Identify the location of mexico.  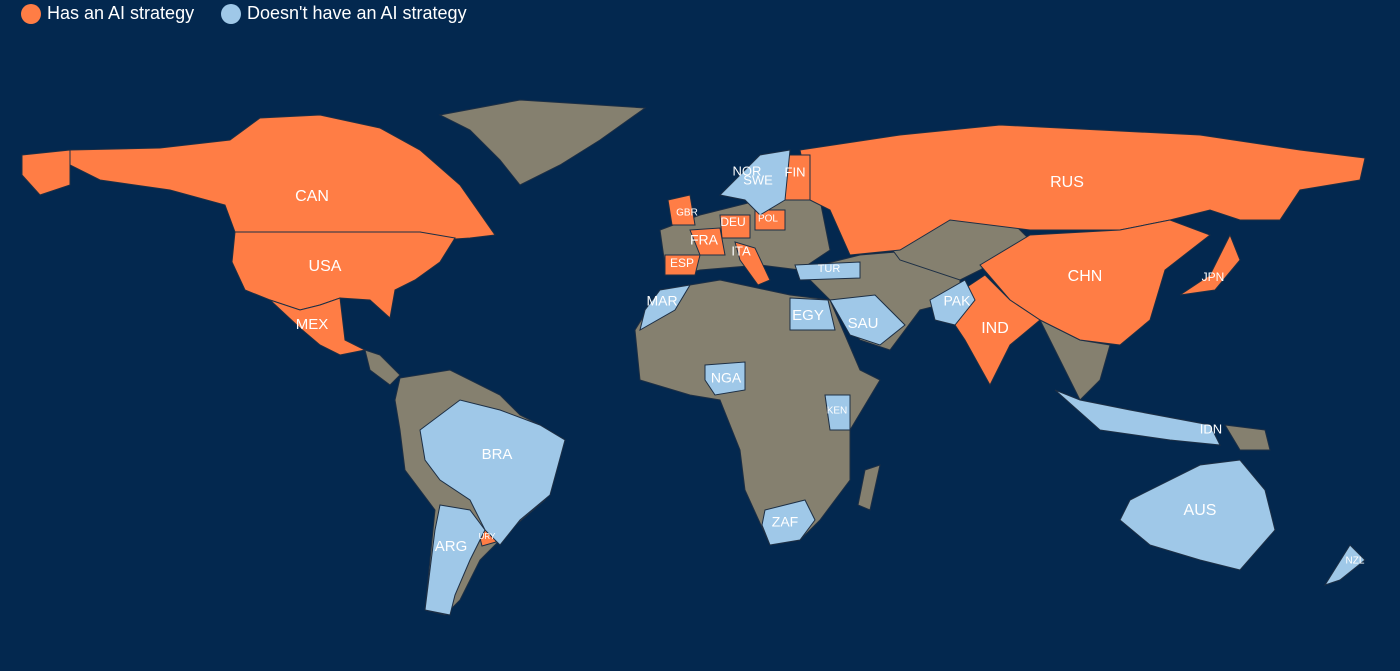
(318, 326).